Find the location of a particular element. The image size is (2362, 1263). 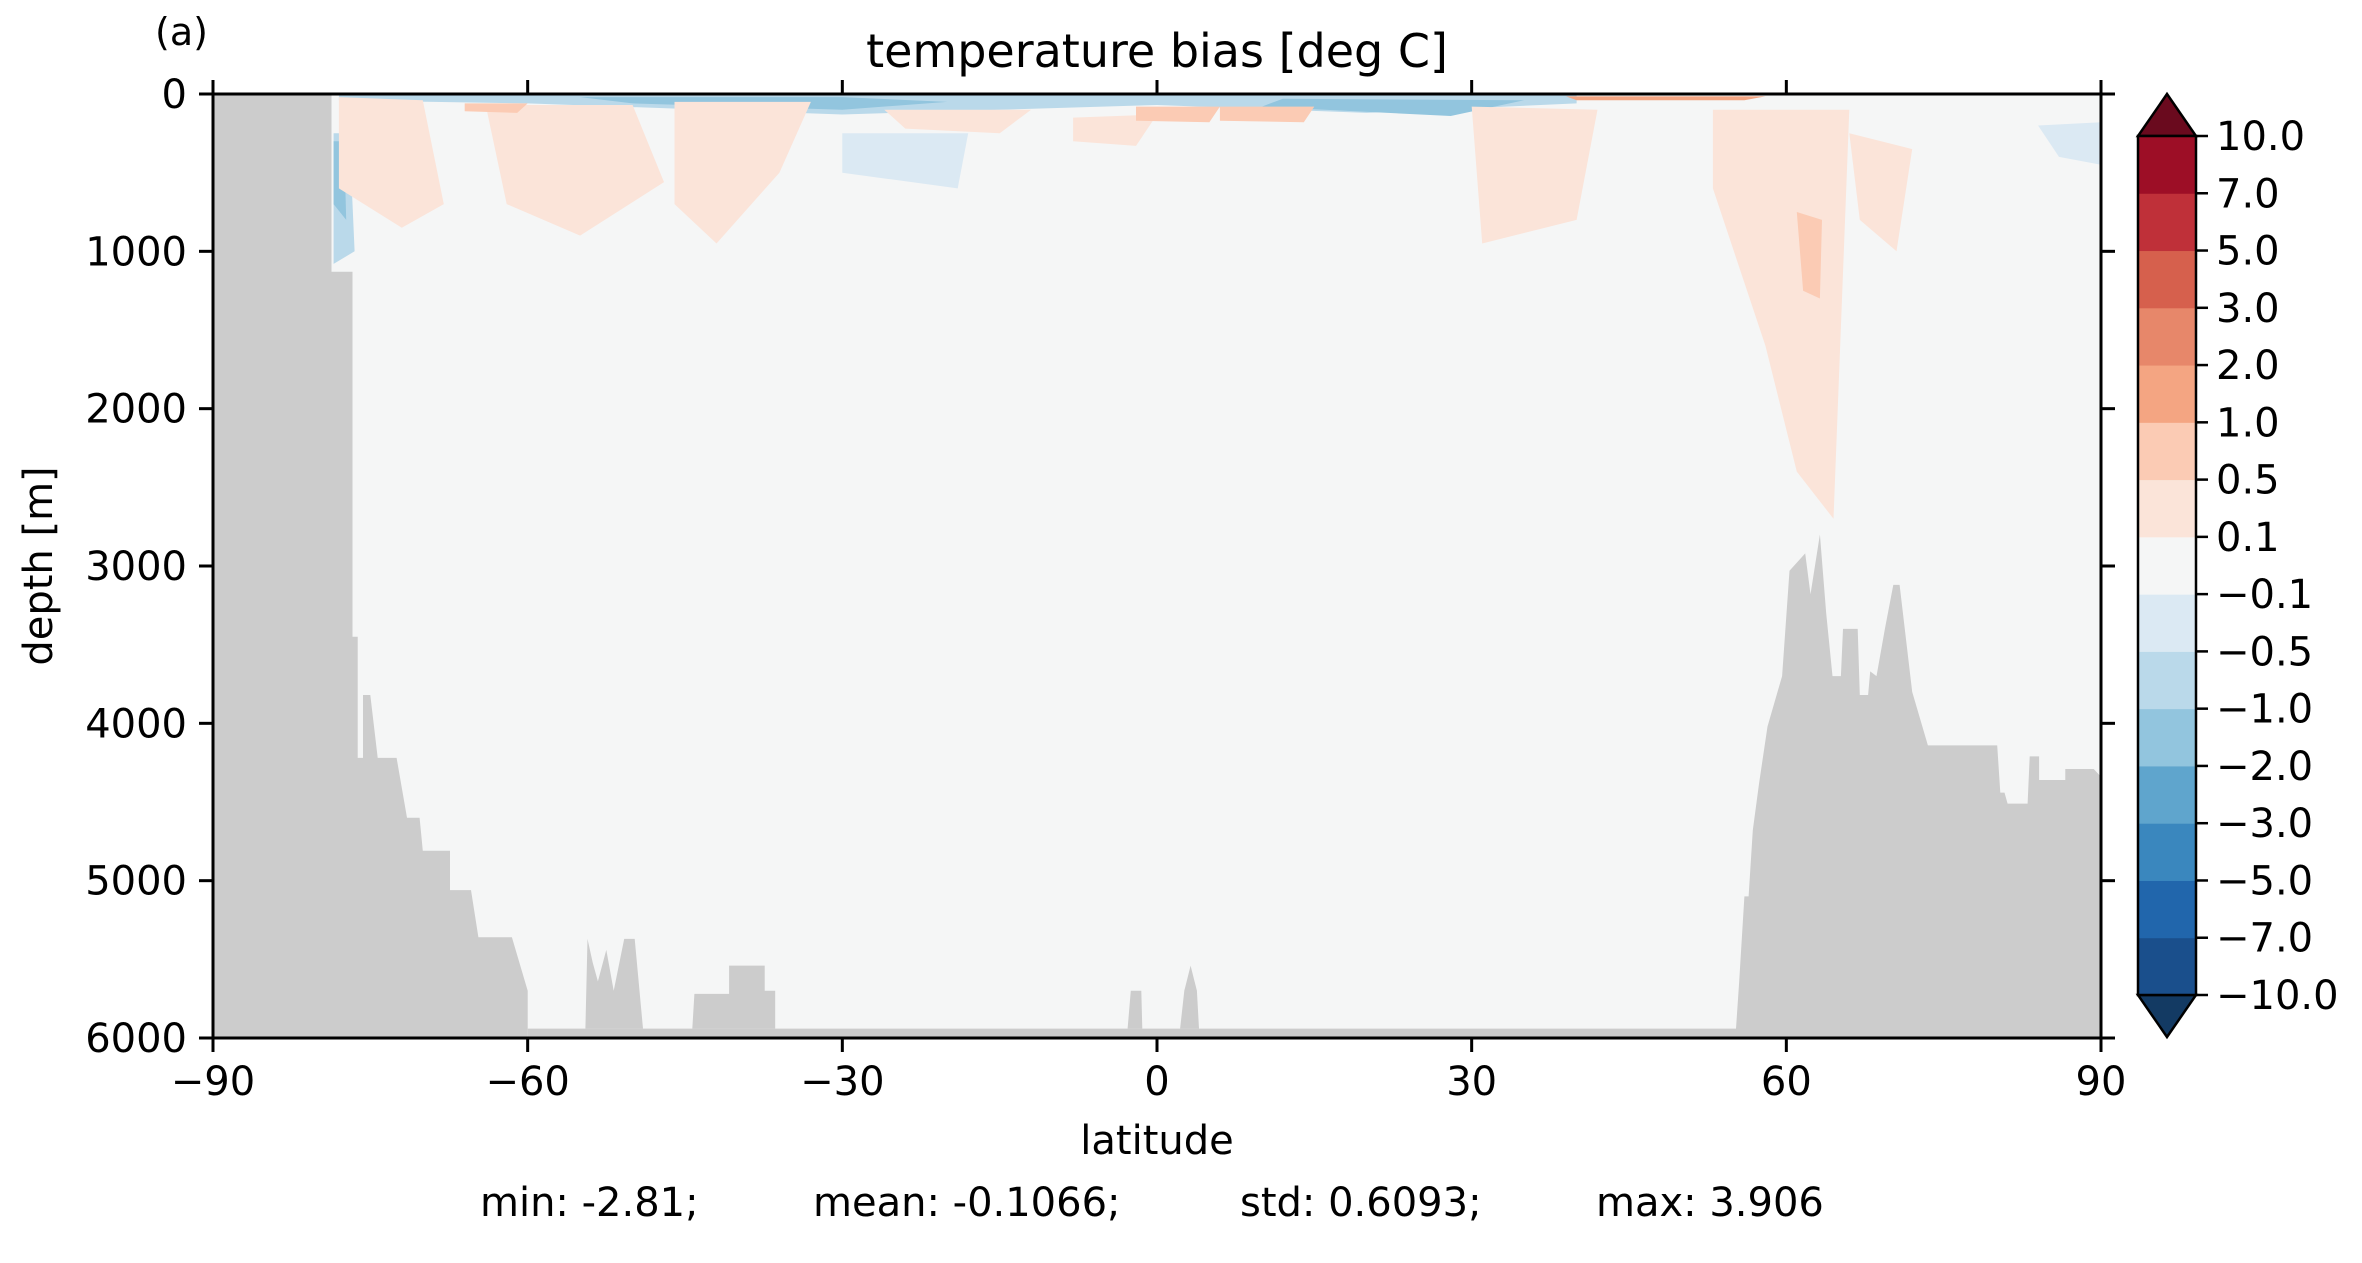

y-tick-label: 2000 is located at coordinates (136, 410).